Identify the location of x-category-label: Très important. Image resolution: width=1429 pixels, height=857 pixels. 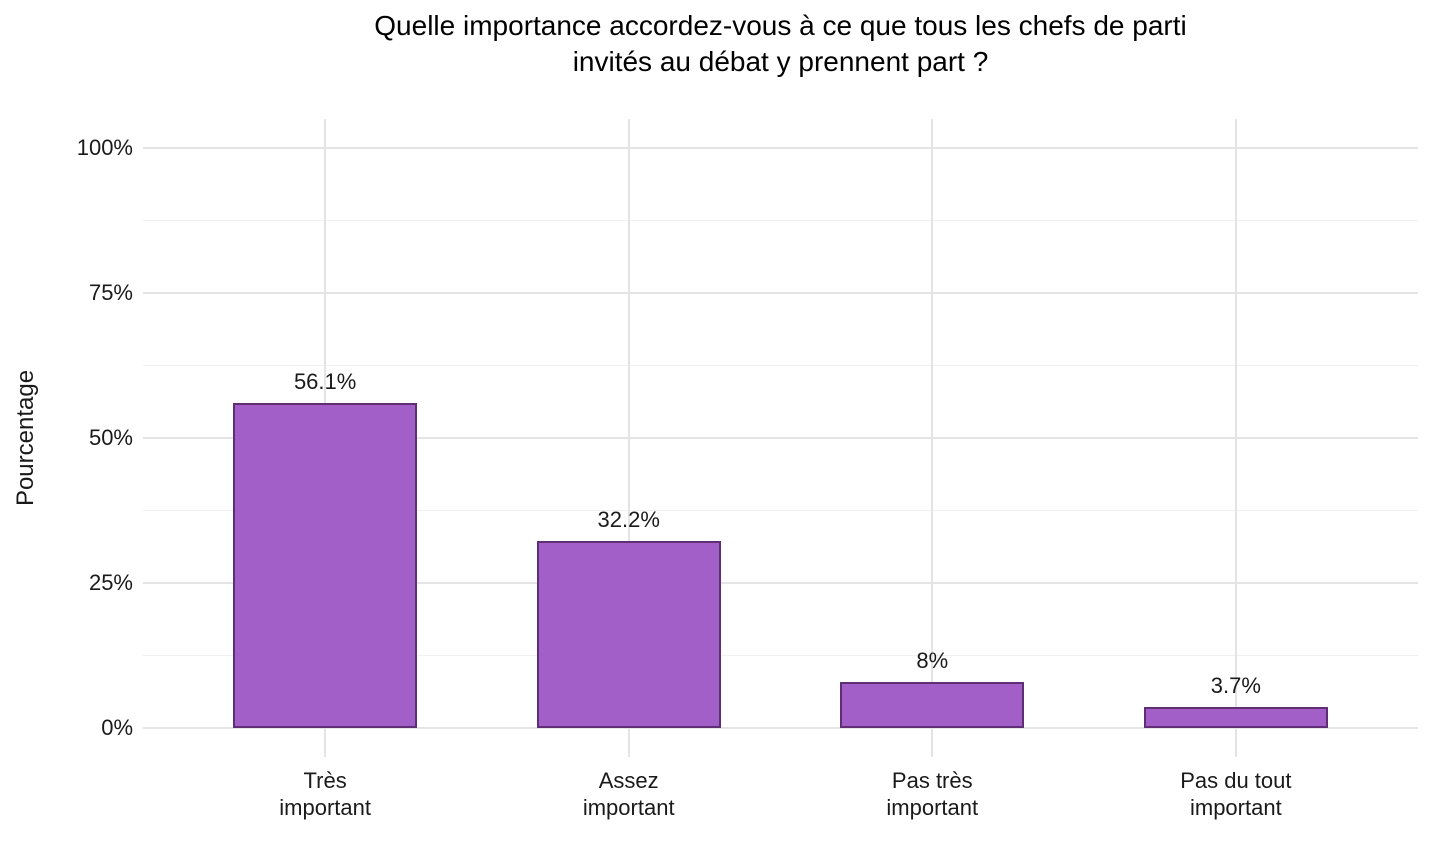
(325, 794).